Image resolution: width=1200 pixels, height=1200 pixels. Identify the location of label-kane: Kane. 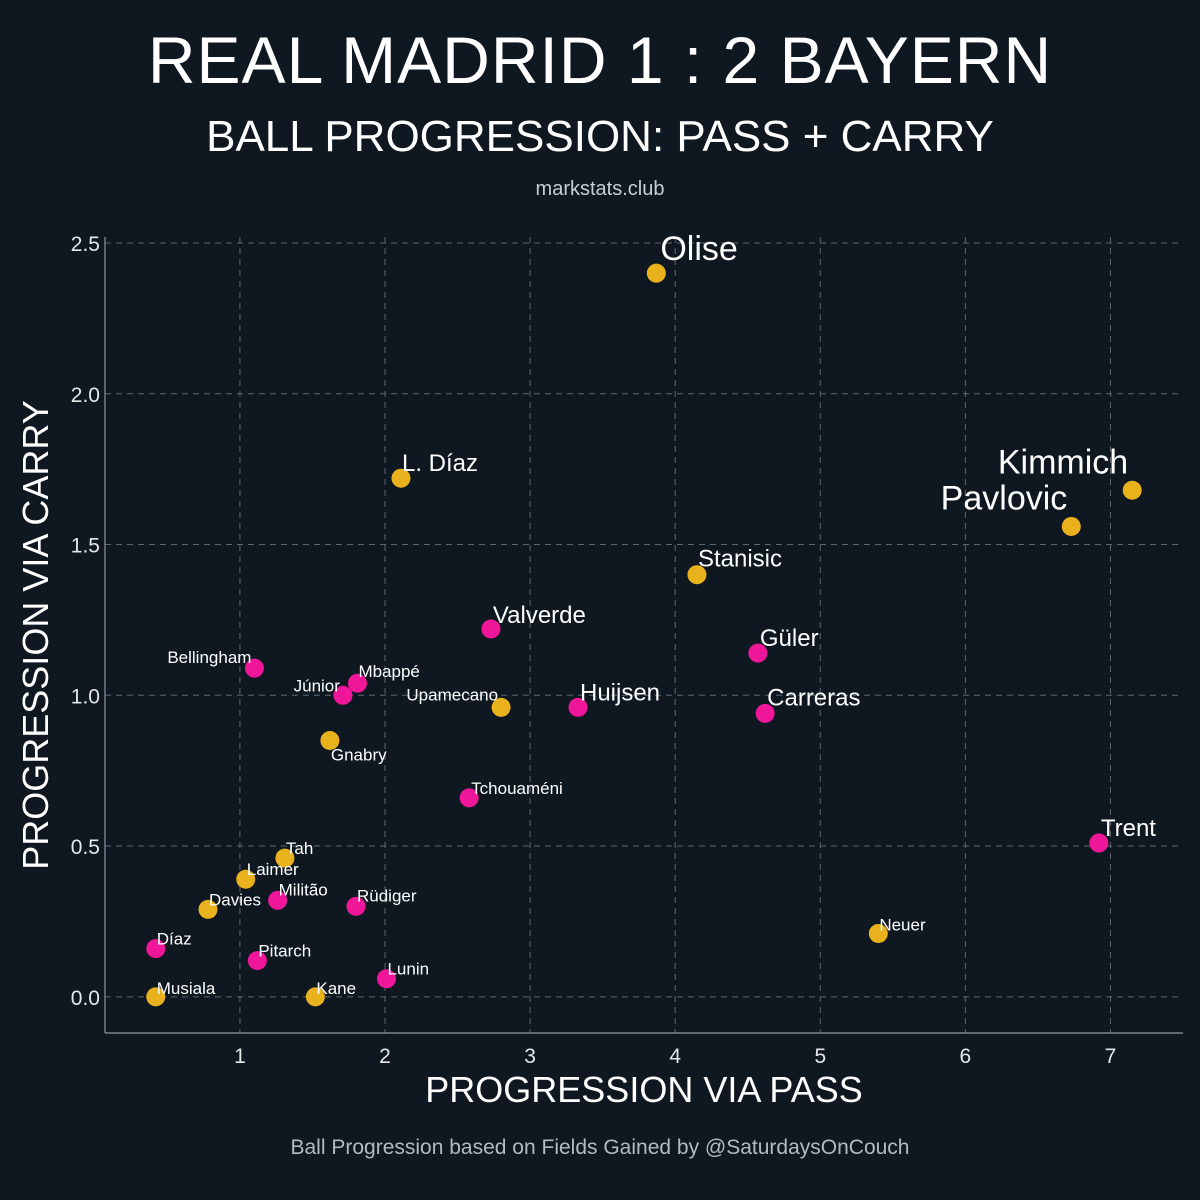
(336, 988).